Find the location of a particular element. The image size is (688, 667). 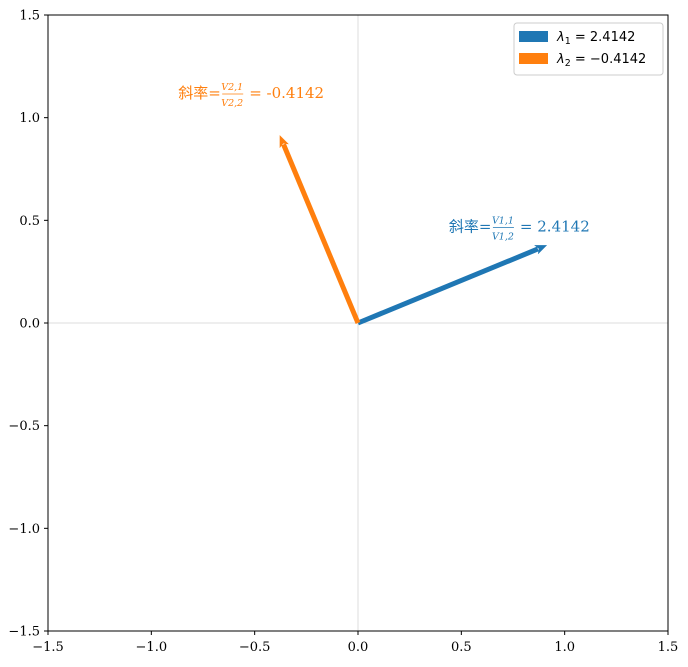

slope-numerator: V2,1 is located at coordinates (232, 87).